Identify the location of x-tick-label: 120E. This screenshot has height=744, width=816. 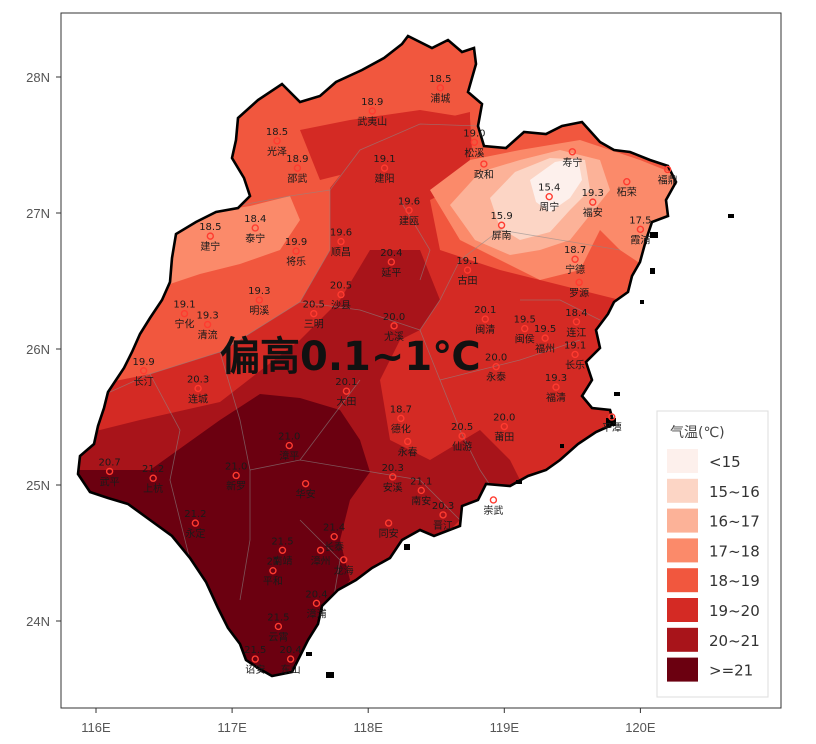
(640, 727).